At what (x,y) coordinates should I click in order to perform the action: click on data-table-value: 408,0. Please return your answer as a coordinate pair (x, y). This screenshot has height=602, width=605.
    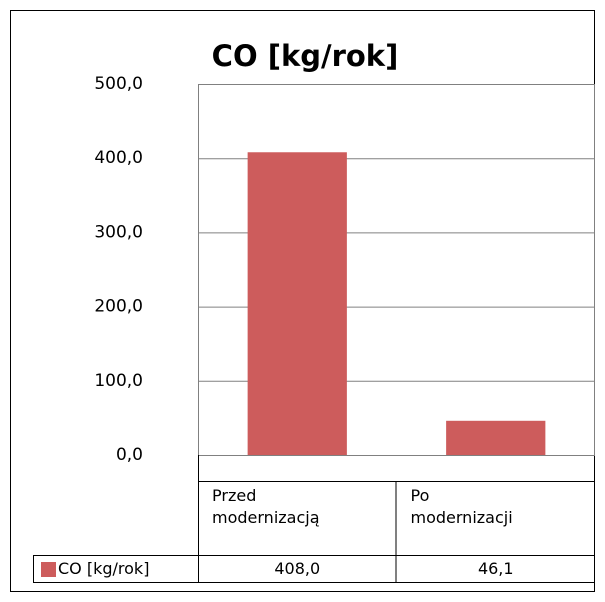
    Looking at the image, I should click on (297, 568).